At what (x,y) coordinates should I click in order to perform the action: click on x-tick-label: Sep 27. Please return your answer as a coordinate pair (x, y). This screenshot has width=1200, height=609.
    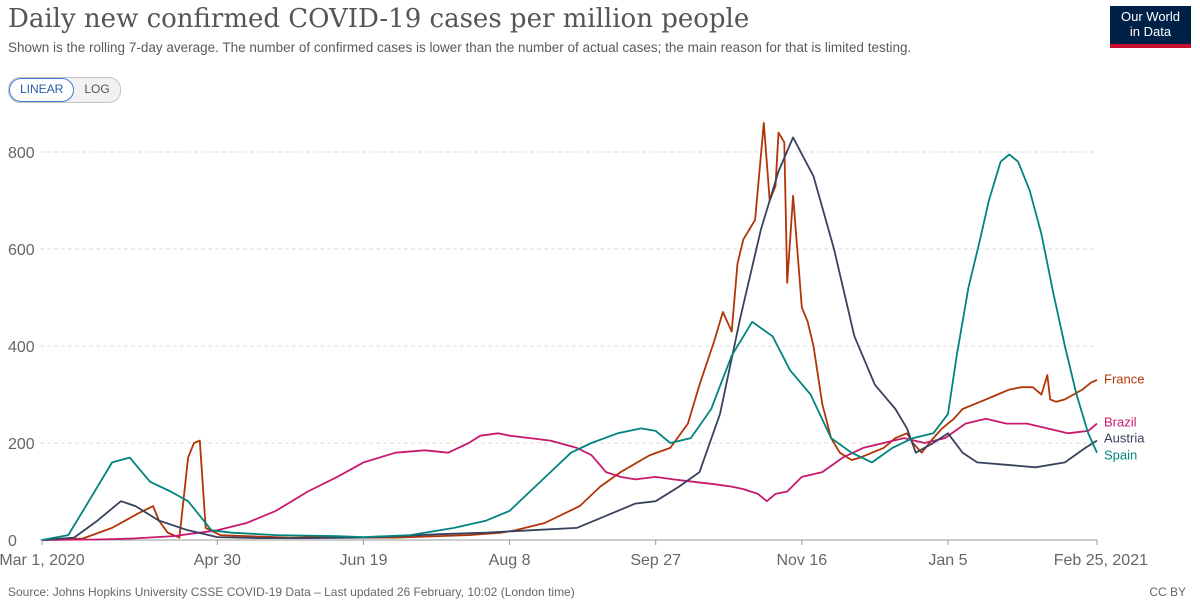
    Looking at the image, I should click on (655, 560).